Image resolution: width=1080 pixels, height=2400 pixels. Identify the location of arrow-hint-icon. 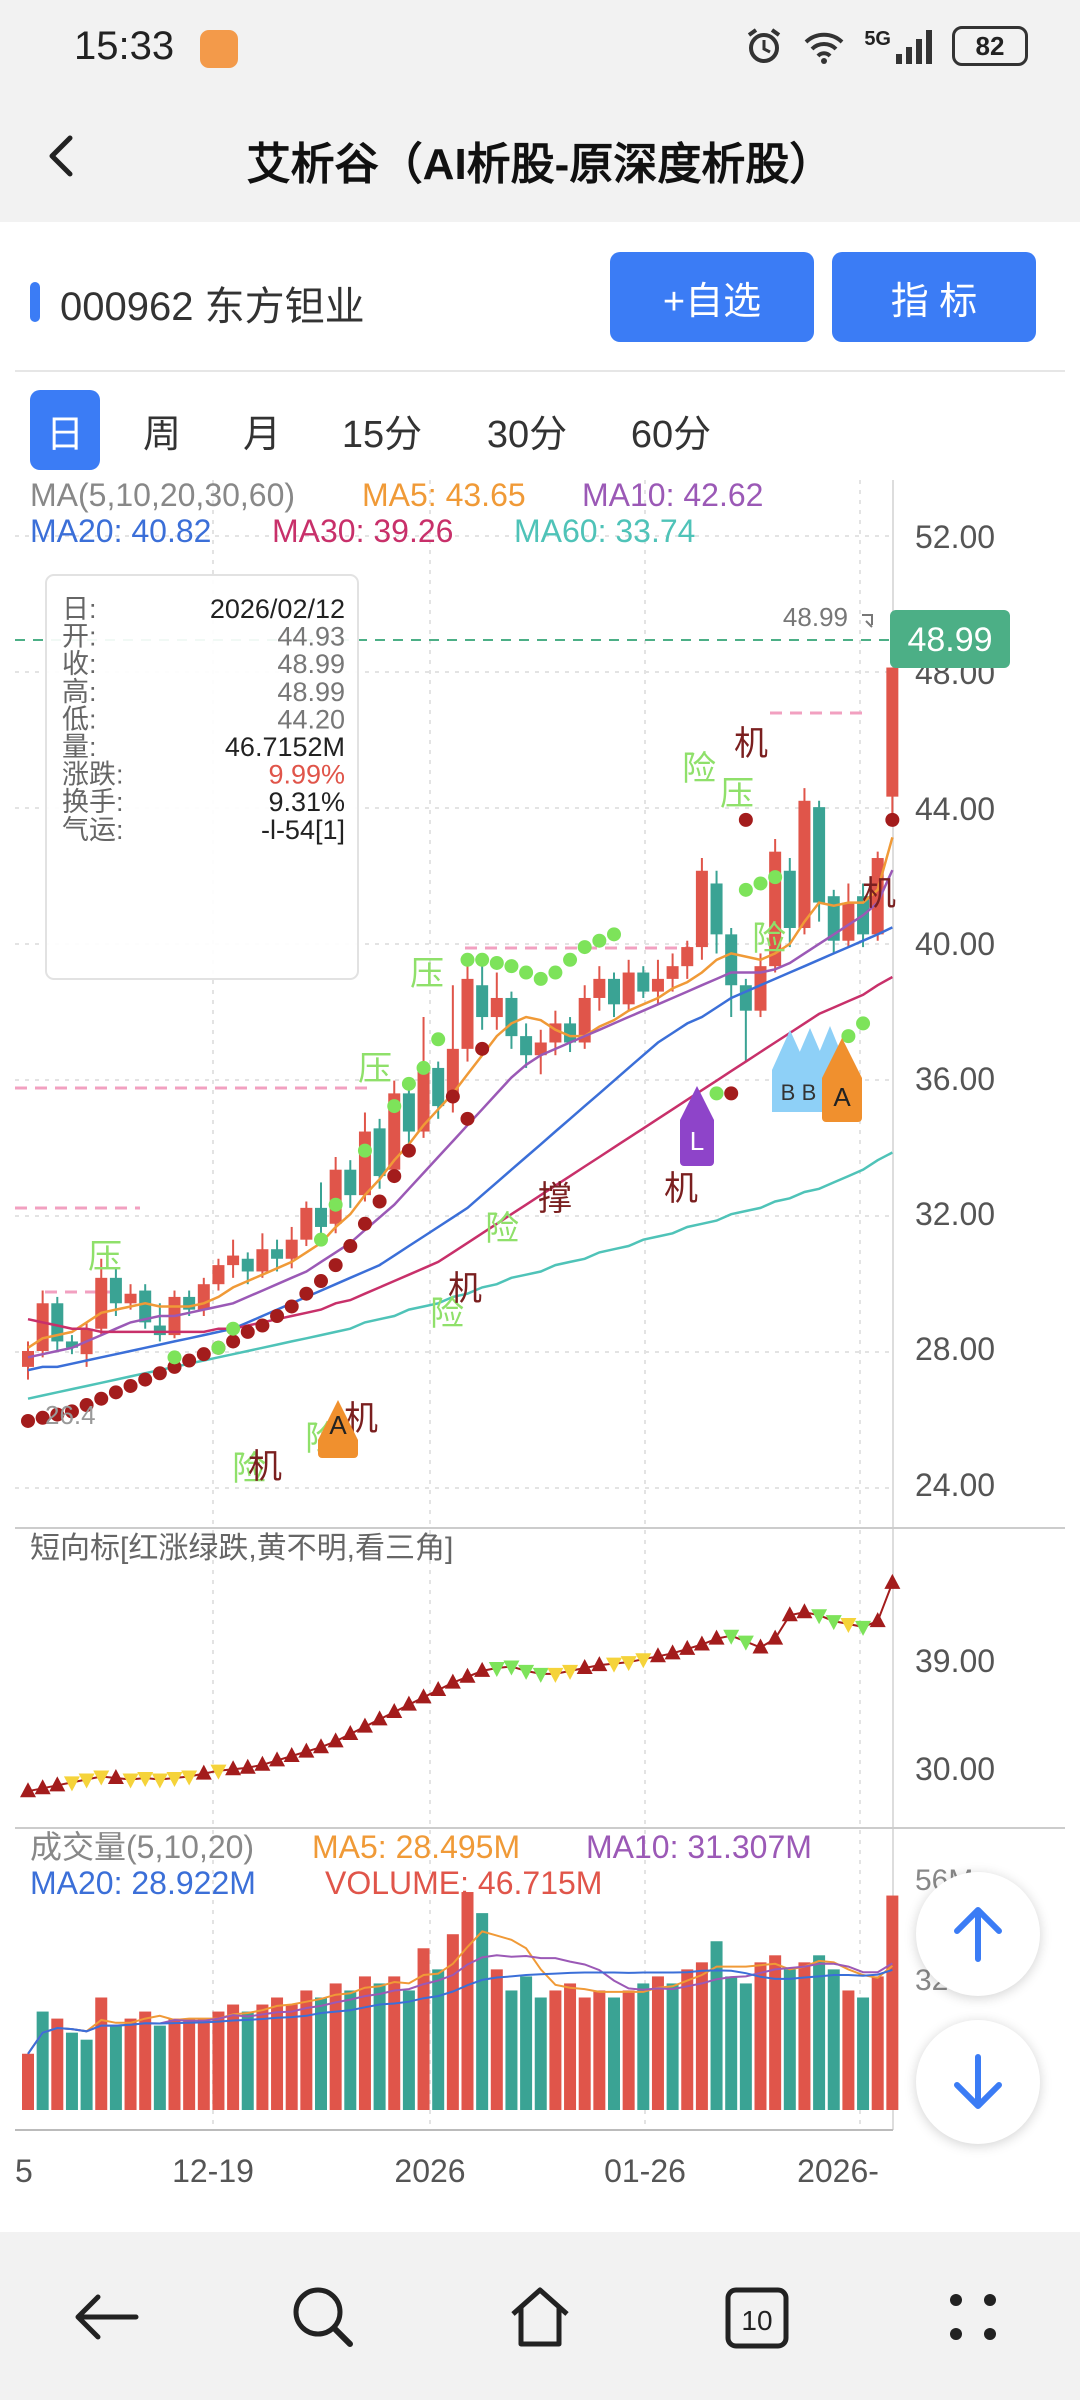
(867, 621).